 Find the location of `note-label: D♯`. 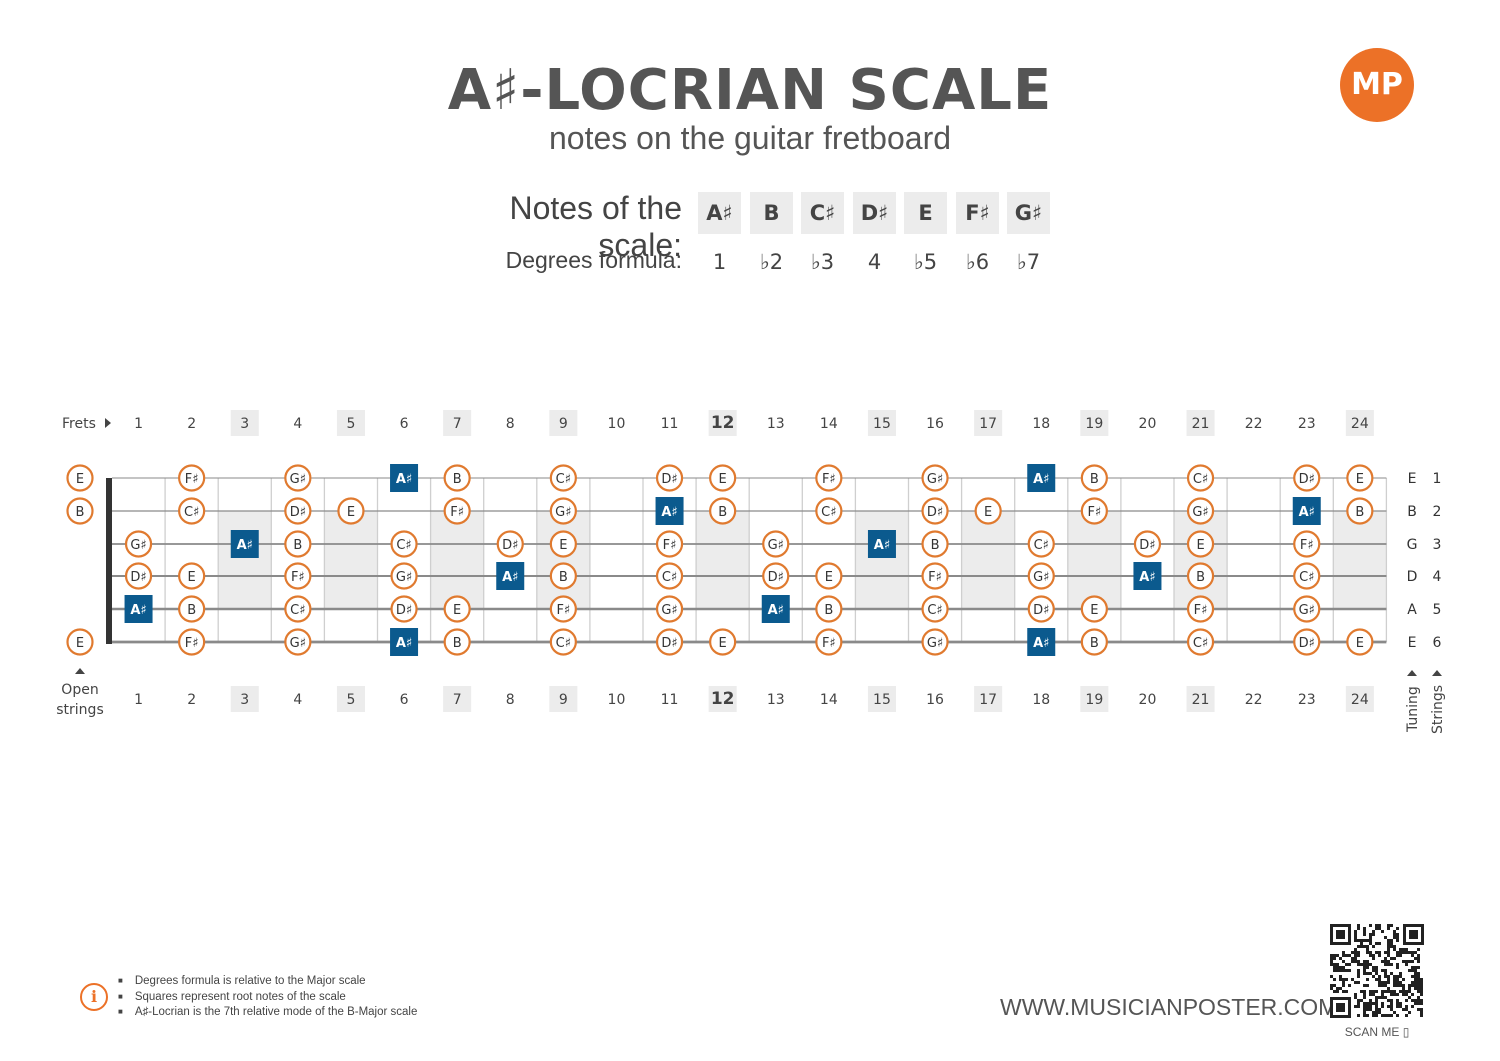

note-label: D♯ is located at coordinates (1147, 545).